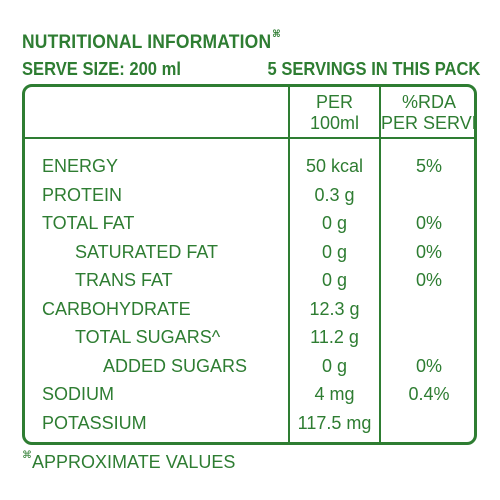 Image resolution: width=500 pixels, height=500 pixels. I want to click on column-header-per-100ml: PER 100ml, so click(334, 113).